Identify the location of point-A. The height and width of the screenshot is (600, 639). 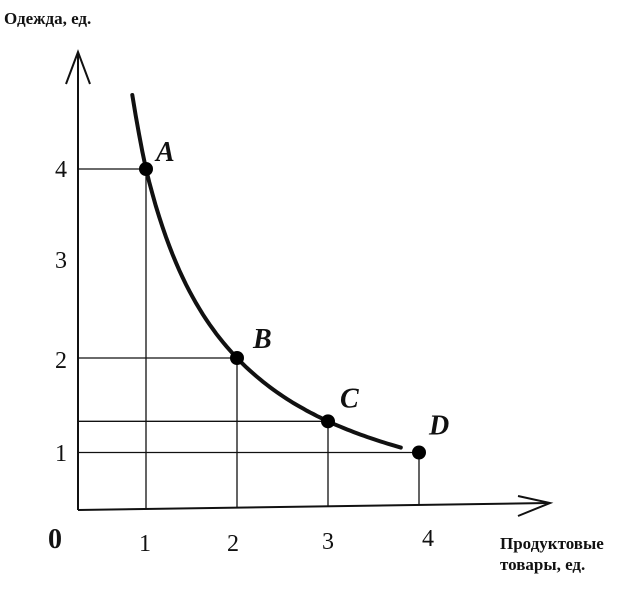
(146, 169).